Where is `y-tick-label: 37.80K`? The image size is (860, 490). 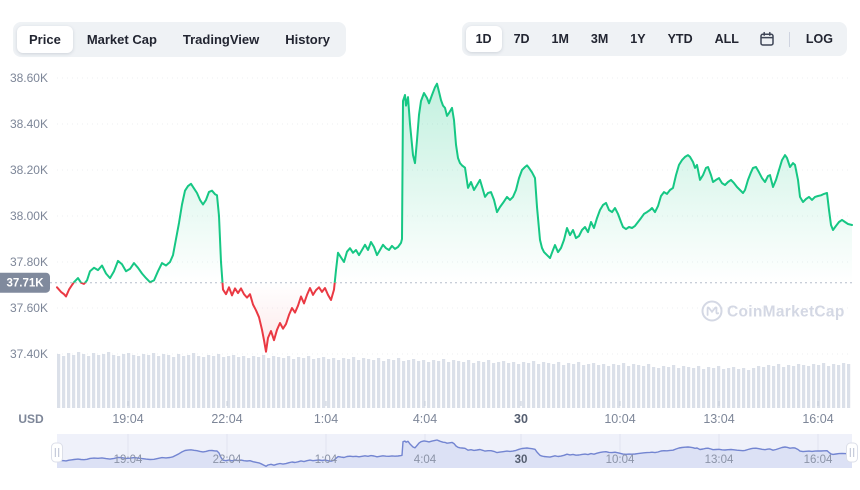
y-tick-label: 37.80K is located at coordinates (29, 262).